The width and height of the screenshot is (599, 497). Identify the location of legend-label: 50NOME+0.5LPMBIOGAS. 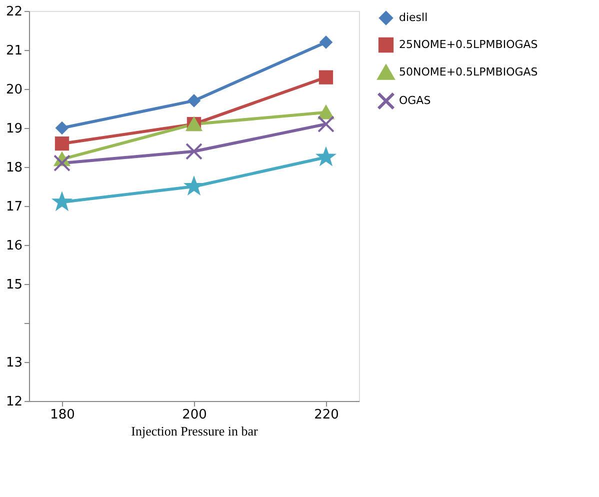
(468, 72).